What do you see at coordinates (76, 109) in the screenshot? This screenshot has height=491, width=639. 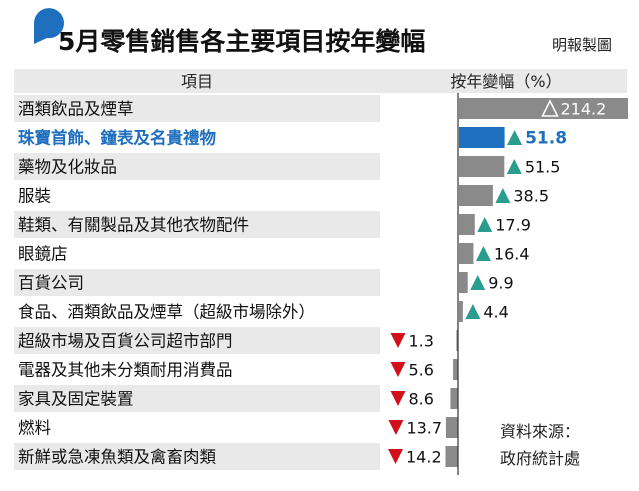 I see `category-label: 酒類飲品及煙草` at bounding box center [76, 109].